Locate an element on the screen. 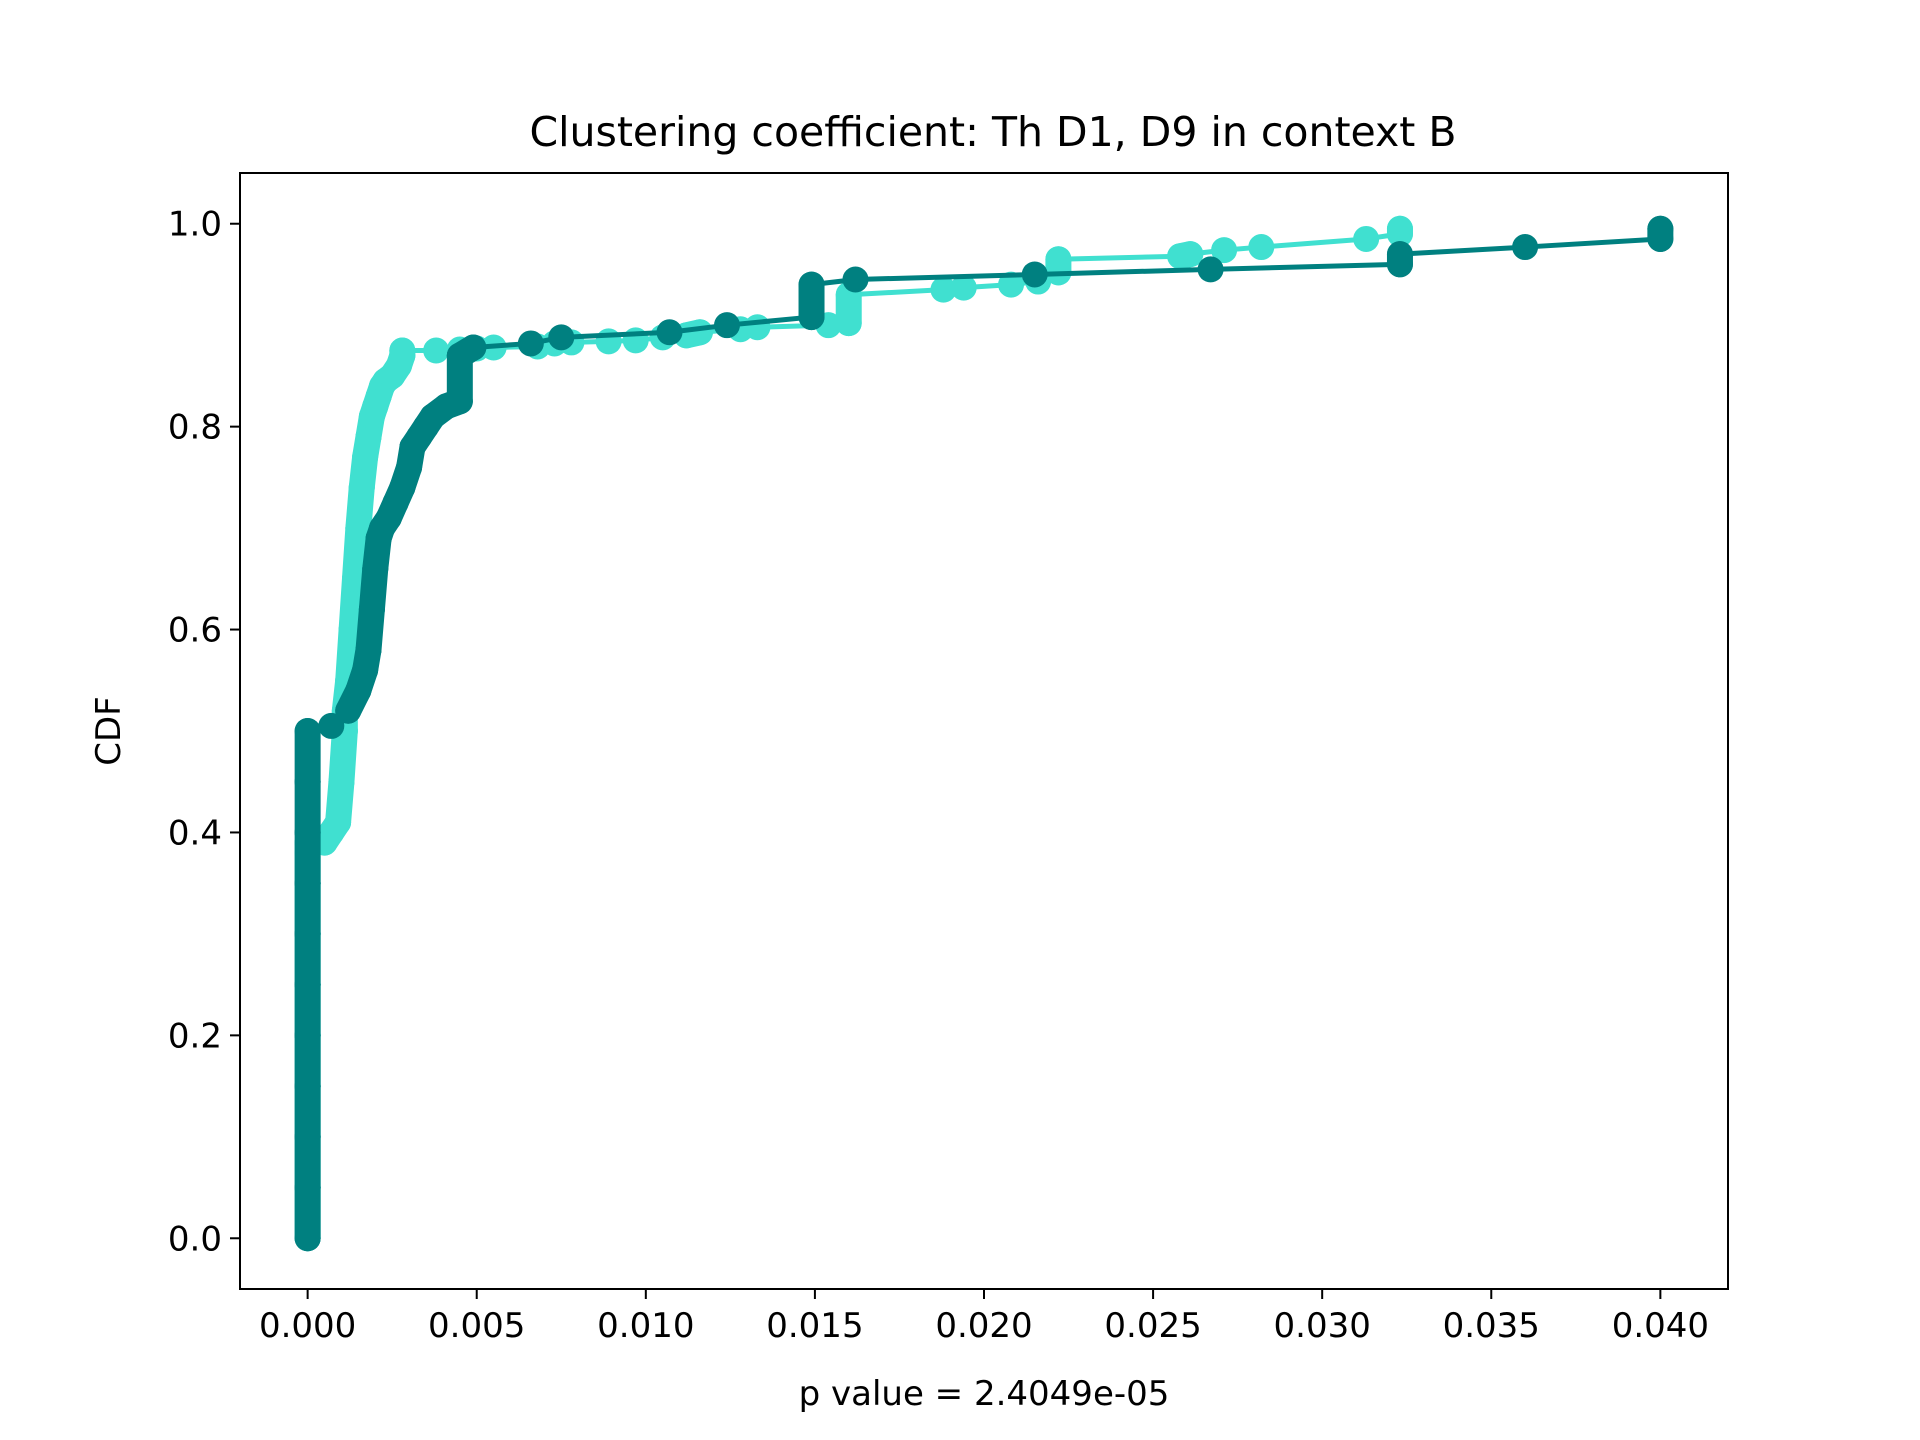 Image resolution: width=1920 pixels, height=1440 pixels. x-tick-label: 0.040 is located at coordinates (1660, 1326).